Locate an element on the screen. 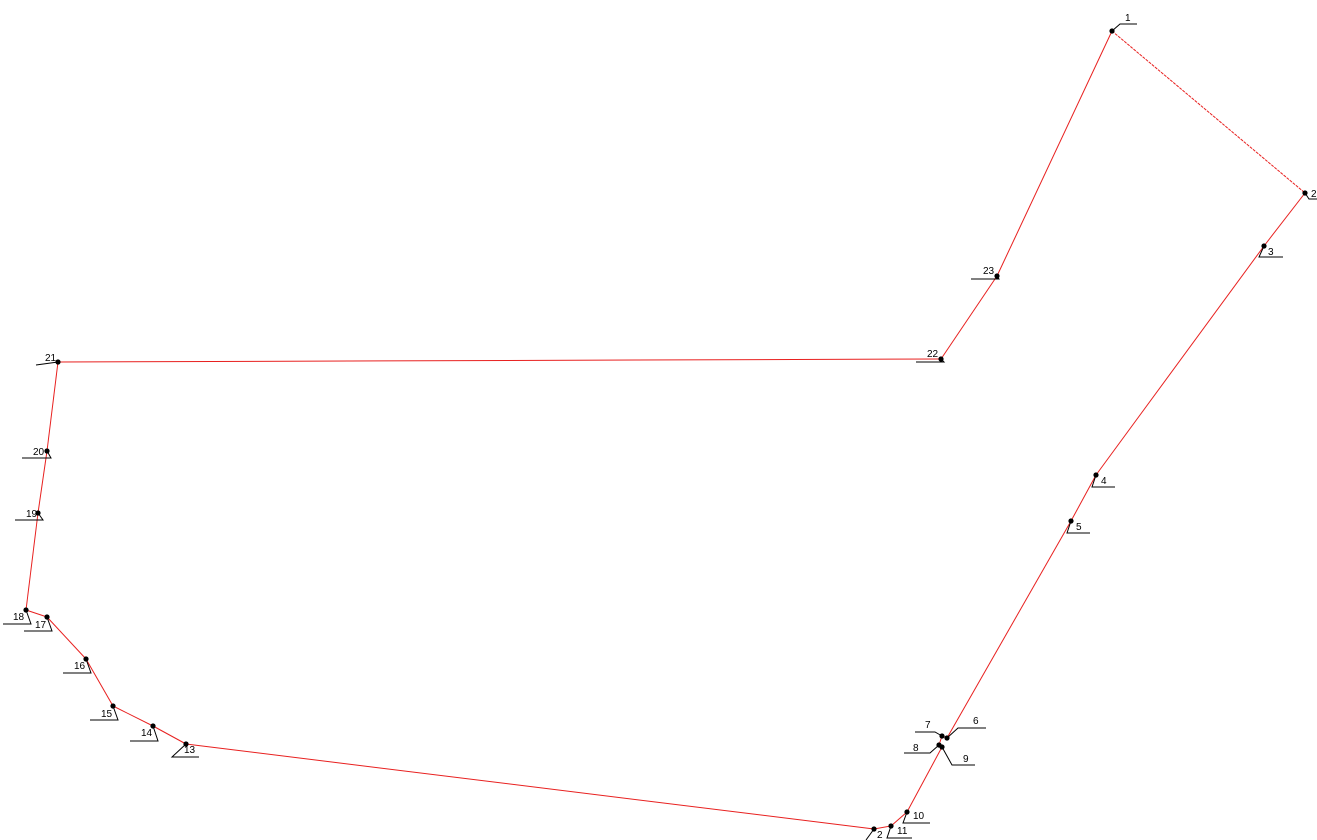 The width and height of the screenshot is (1317, 840). vertex-label: 15 is located at coordinates (107, 714).